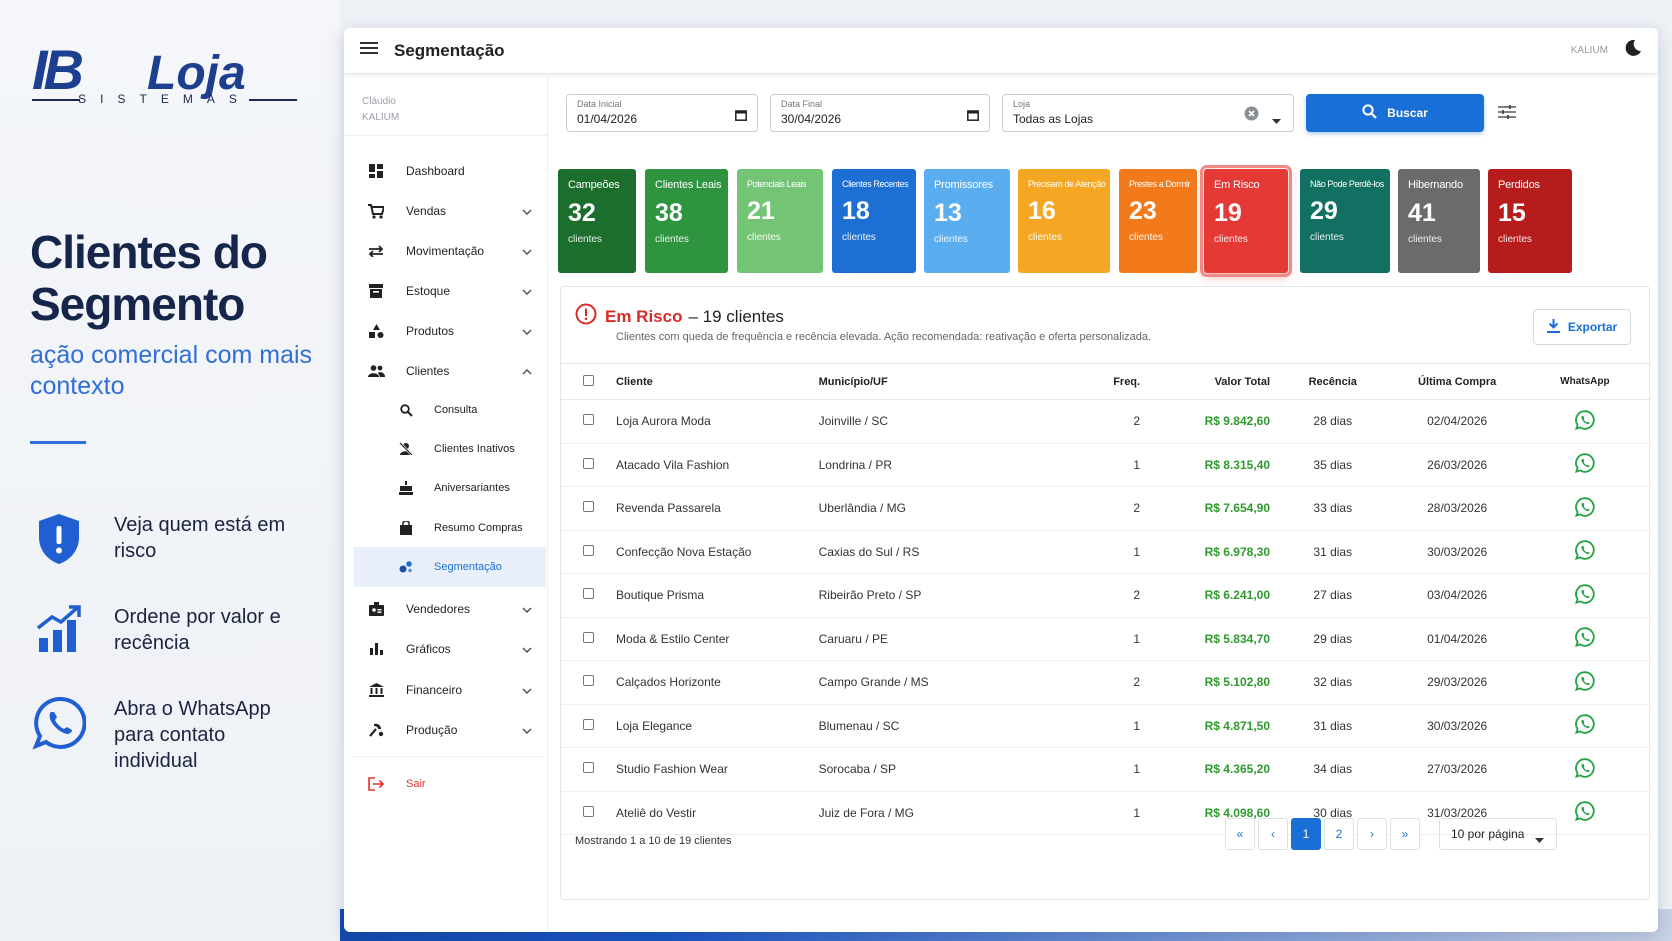 The width and height of the screenshot is (1672, 941). I want to click on cell-freq: 2, so click(1089, 421).